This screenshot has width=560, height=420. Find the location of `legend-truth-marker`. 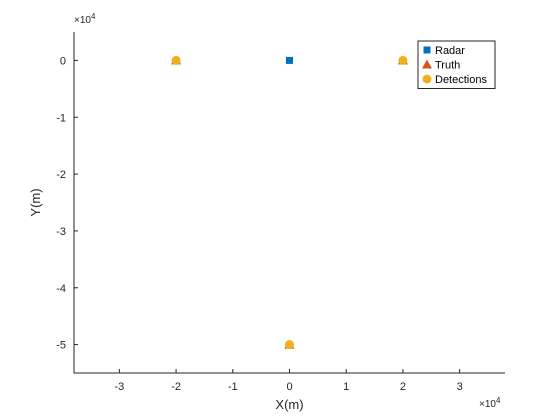

legend-truth-marker is located at coordinates (427, 64).